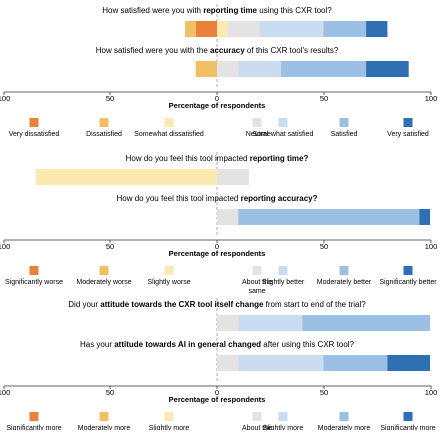  I want to click on legend-label: Slightly better, so click(283, 282).